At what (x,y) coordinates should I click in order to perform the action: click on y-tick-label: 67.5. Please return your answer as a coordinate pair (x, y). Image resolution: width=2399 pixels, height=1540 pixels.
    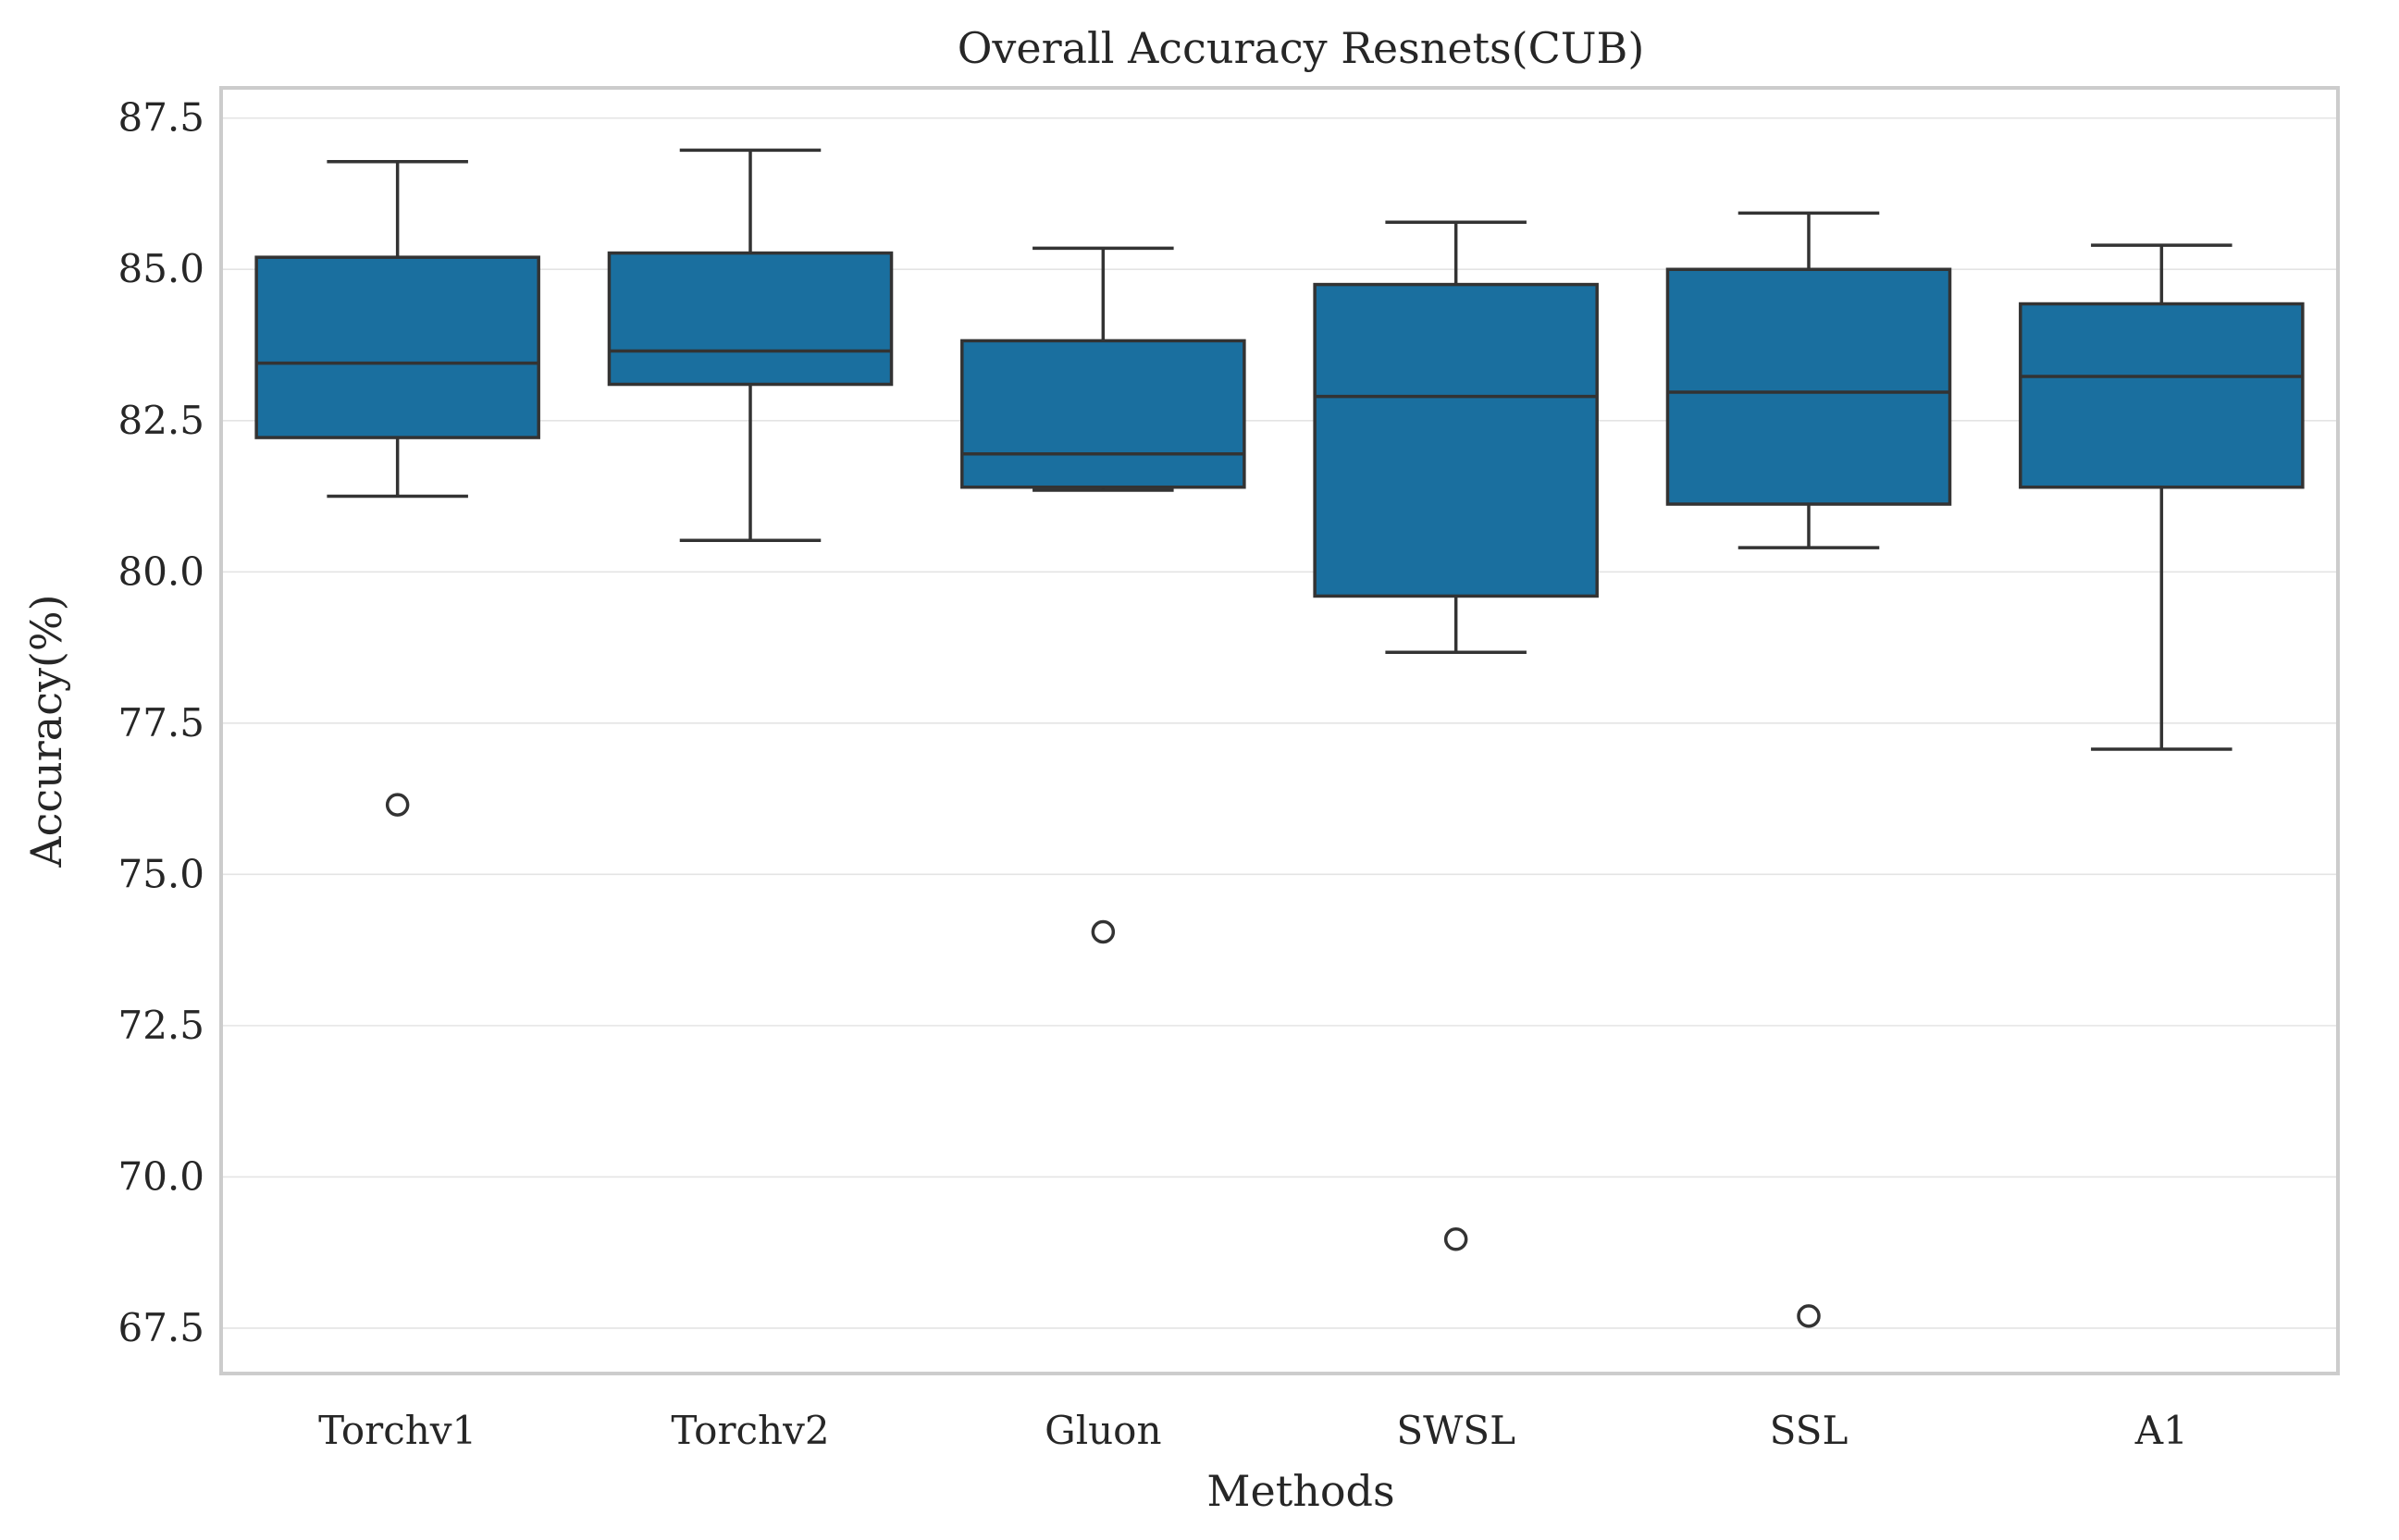
    Looking at the image, I should click on (160, 1327).